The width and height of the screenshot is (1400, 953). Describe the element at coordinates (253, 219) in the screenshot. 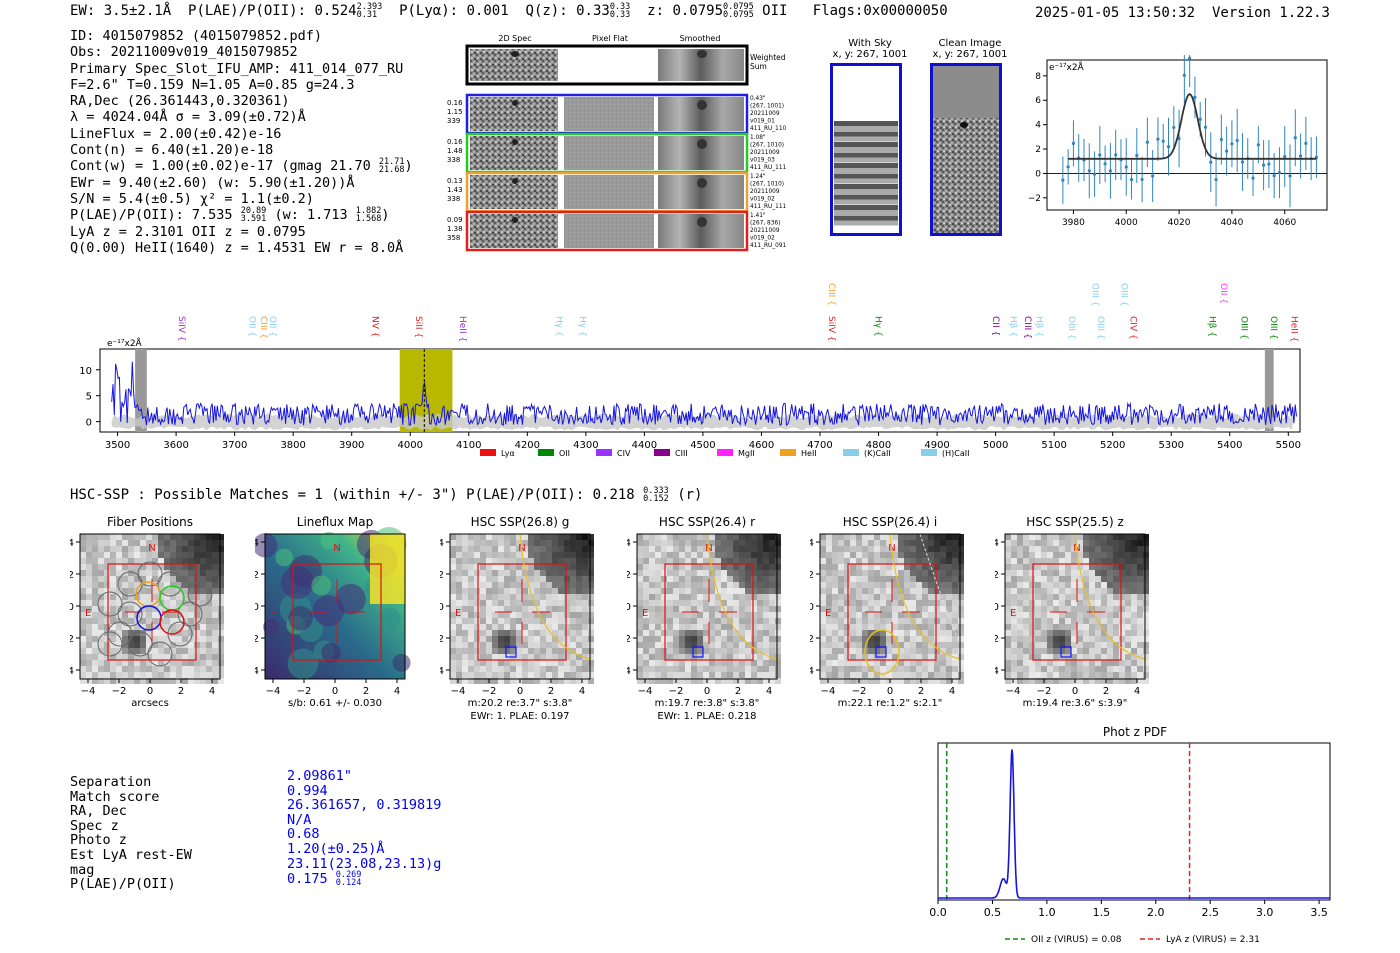

I see `info-plae-lo: 3.591` at that location.